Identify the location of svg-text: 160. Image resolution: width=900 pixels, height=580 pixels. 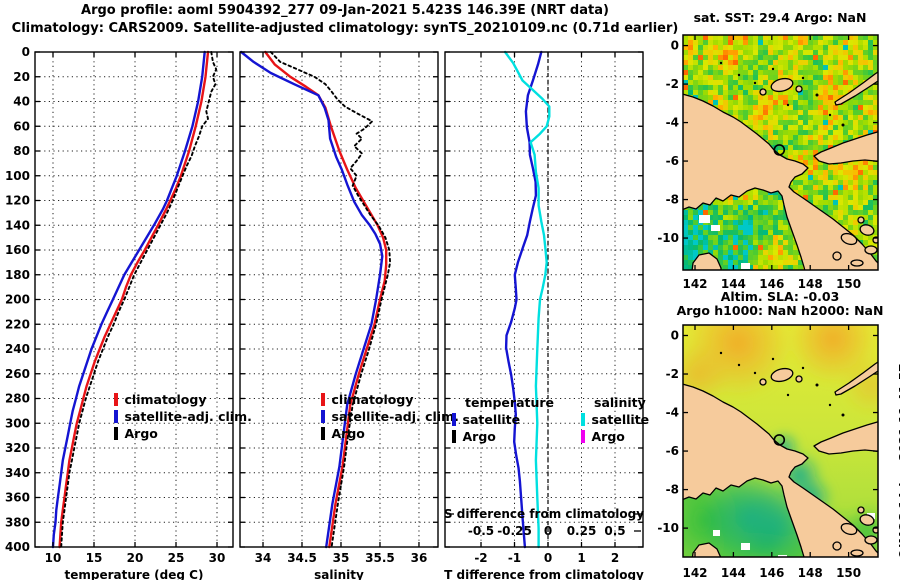
(17, 250).